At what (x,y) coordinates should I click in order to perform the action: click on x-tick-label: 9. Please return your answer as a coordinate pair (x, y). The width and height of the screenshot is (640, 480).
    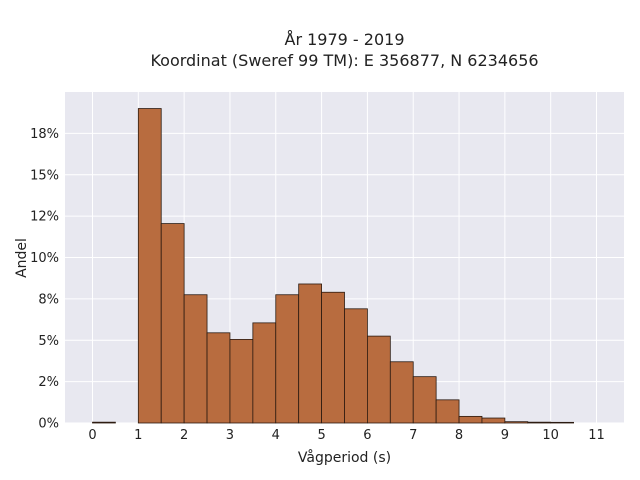
    Looking at the image, I should click on (505, 435).